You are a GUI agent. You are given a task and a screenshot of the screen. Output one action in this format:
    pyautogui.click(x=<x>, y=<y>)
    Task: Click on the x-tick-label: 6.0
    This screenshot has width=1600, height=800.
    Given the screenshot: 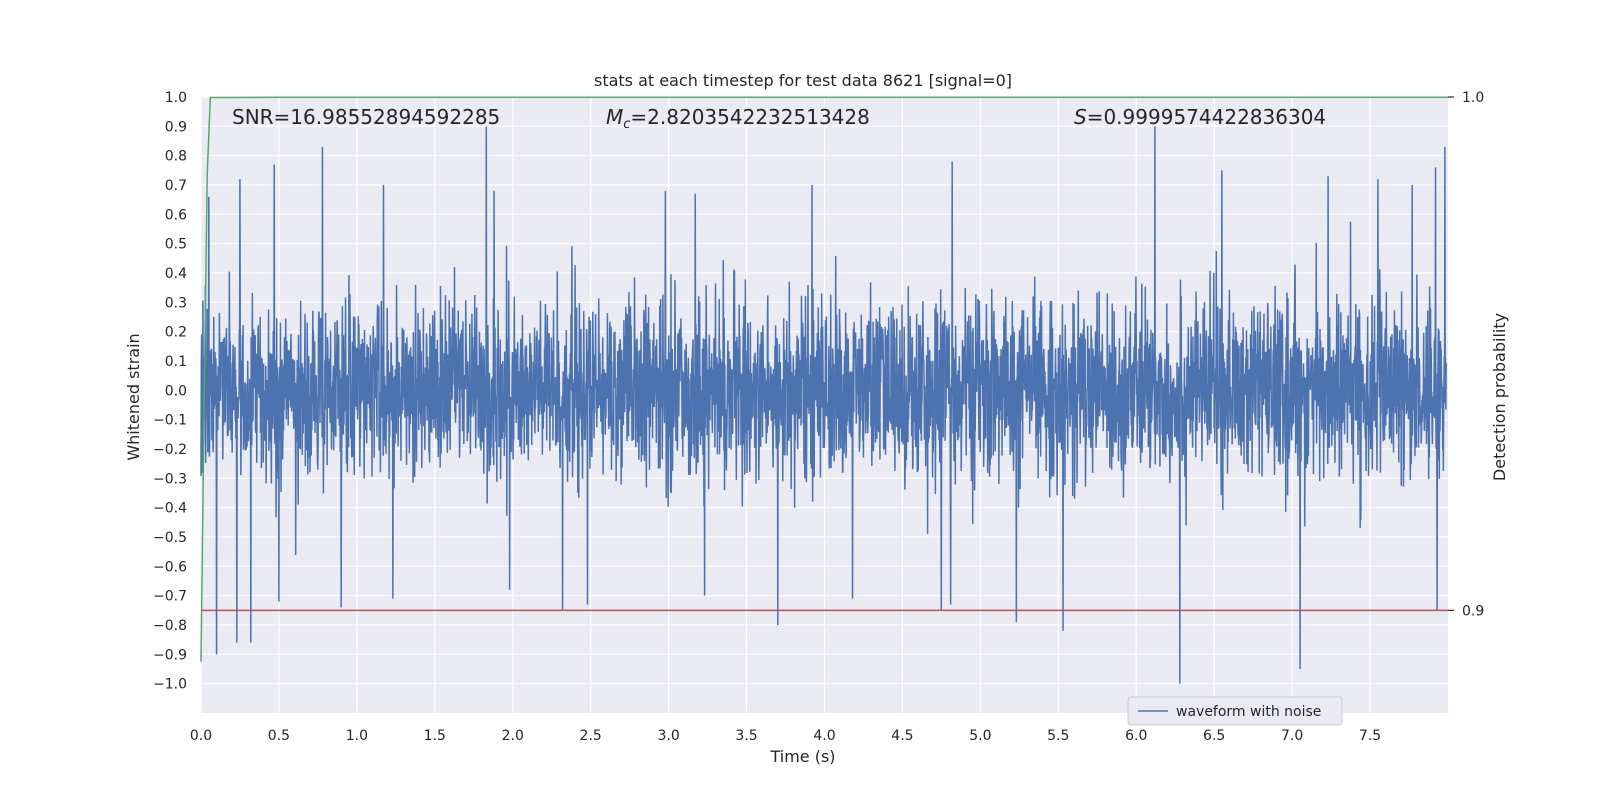 What is the action you would take?
    pyautogui.click(x=1136, y=736)
    